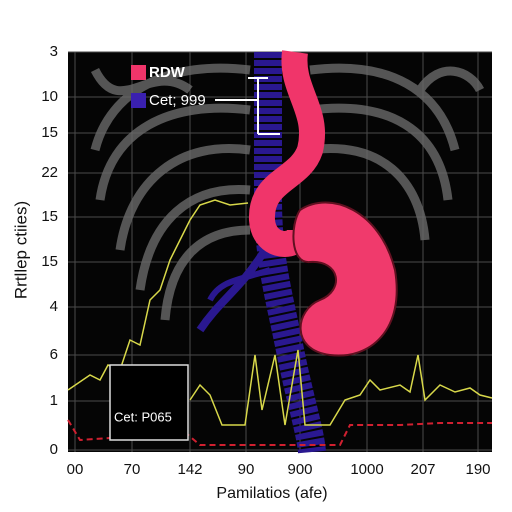 The height and width of the screenshot is (512, 512). What do you see at coordinates (158, 295) in the screenshot?
I see `yellow-line` at bounding box center [158, 295].